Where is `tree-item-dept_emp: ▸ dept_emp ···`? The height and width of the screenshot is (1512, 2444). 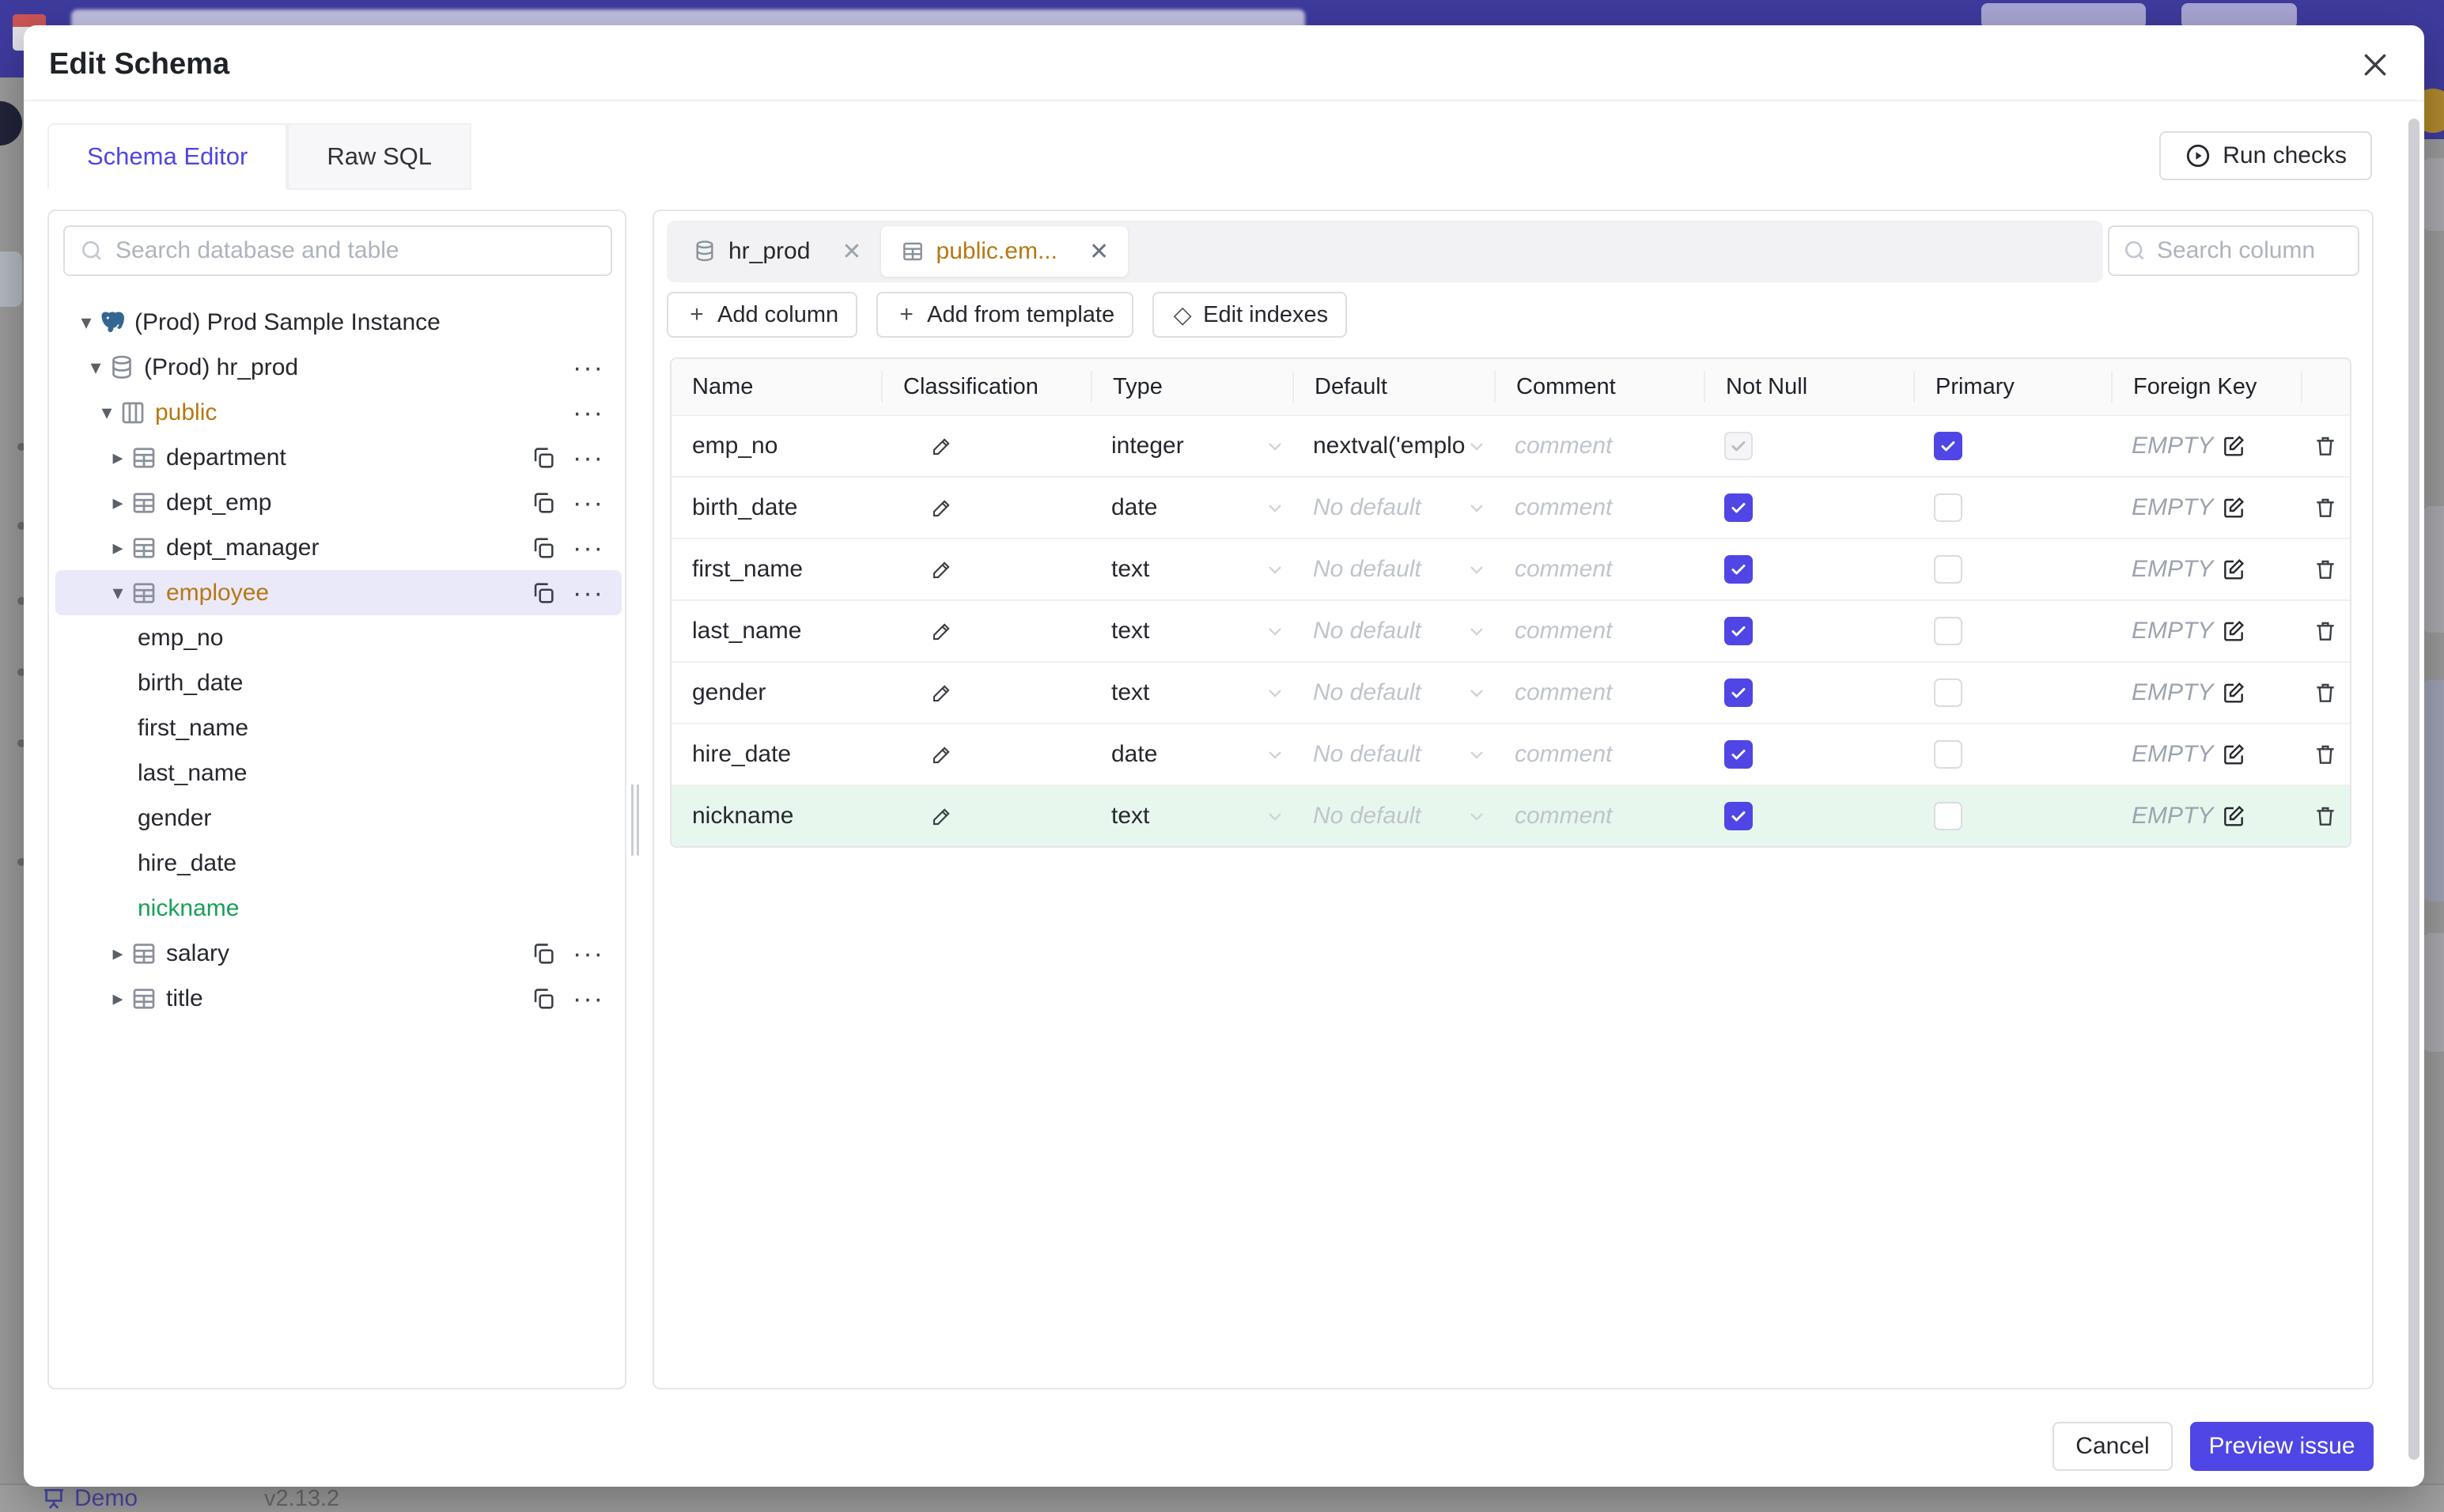 tree-item-dept_emp: ▸ dept_emp ··· is located at coordinates (338, 502).